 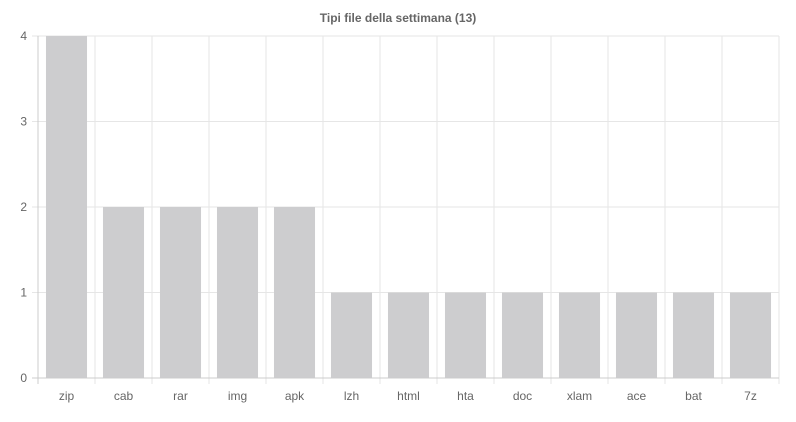 What do you see at coordinates (67, 396) in the screenshot?
I see `x-tick-label: zip` at bounding box center [67, 396].